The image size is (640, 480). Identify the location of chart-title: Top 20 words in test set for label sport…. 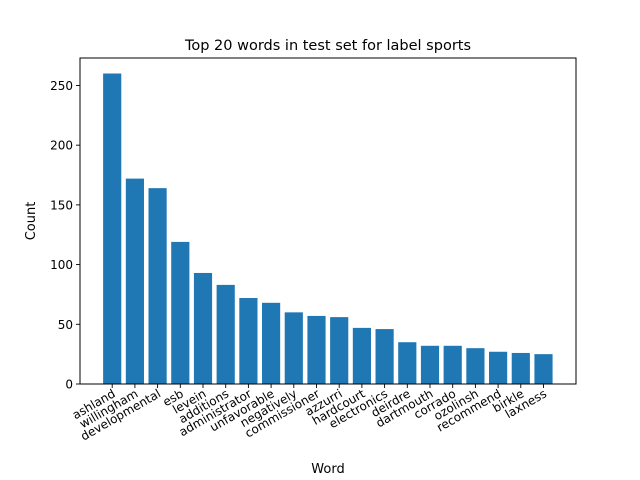
(327, 46).